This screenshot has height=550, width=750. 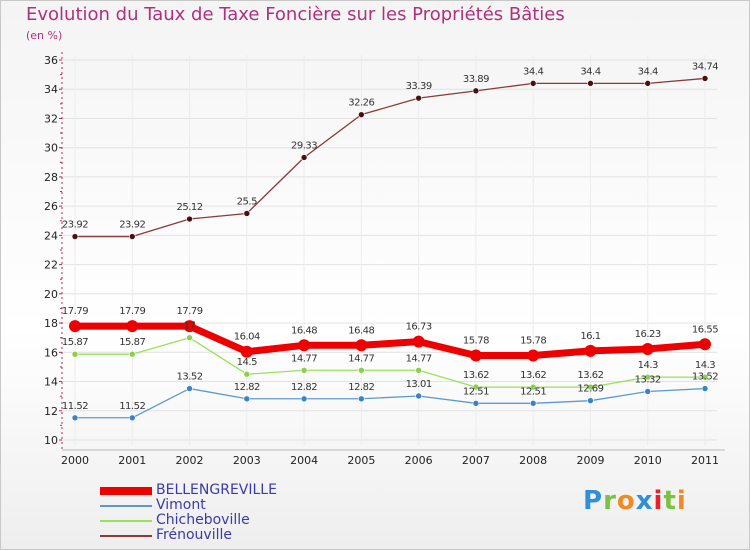 What do you see at coordinates (203, 520) in the screenshot?
I see `legend-label: Chicheboville` at bounding box center [203, 520].